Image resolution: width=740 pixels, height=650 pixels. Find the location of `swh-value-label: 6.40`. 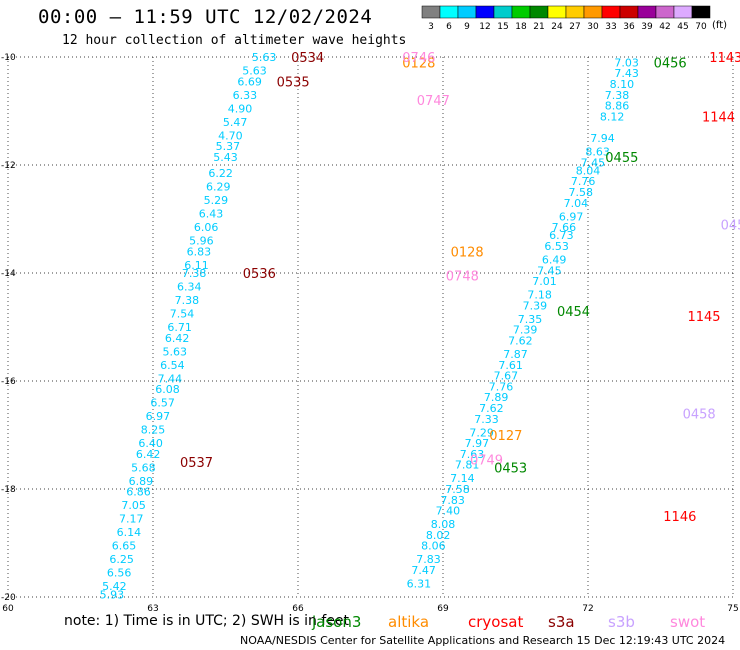

swh-value-label: 6.40 is located at coordinates (150, 443).